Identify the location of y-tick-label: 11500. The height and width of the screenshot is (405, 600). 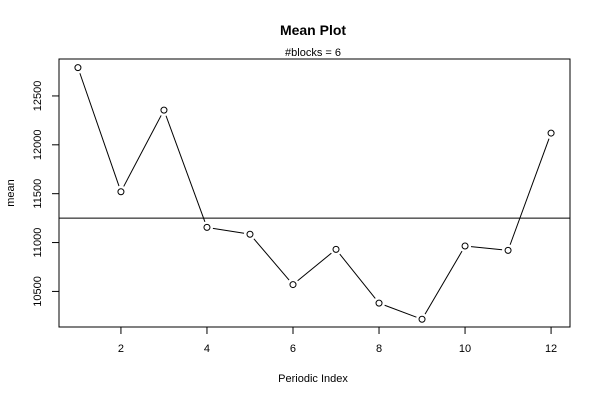
(38, 194).